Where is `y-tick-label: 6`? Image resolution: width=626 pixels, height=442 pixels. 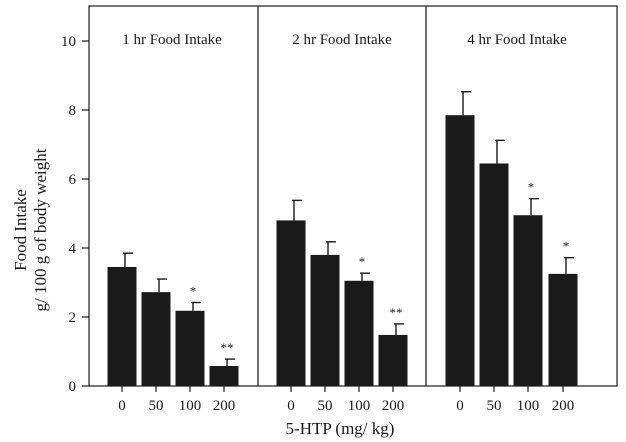
y-tick-label: 6 is located at coordinates (73, 180).